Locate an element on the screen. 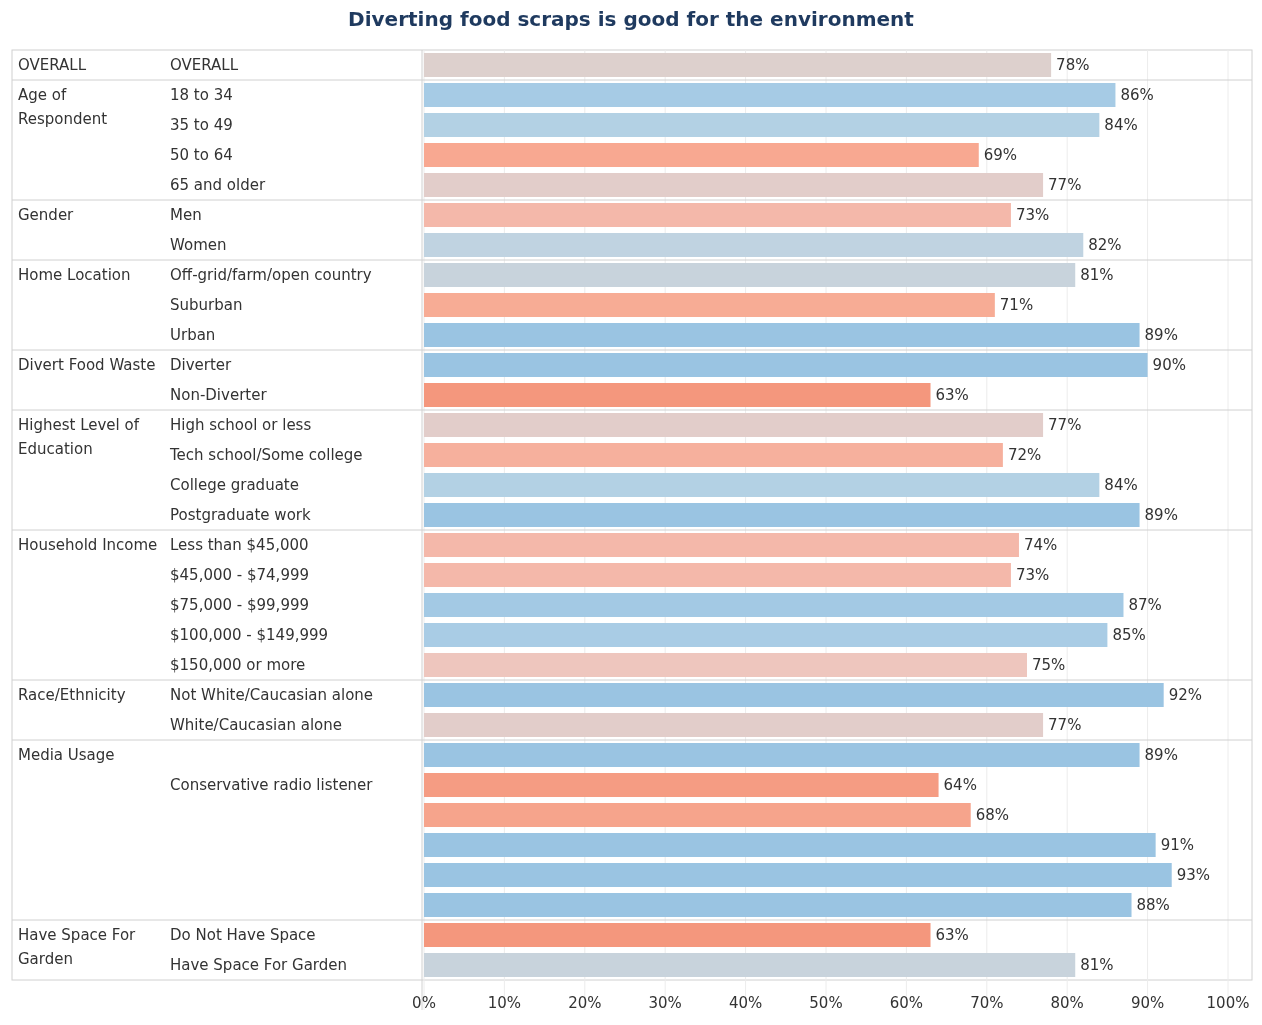  data-label: 64% is located at coordinates (960, 785).